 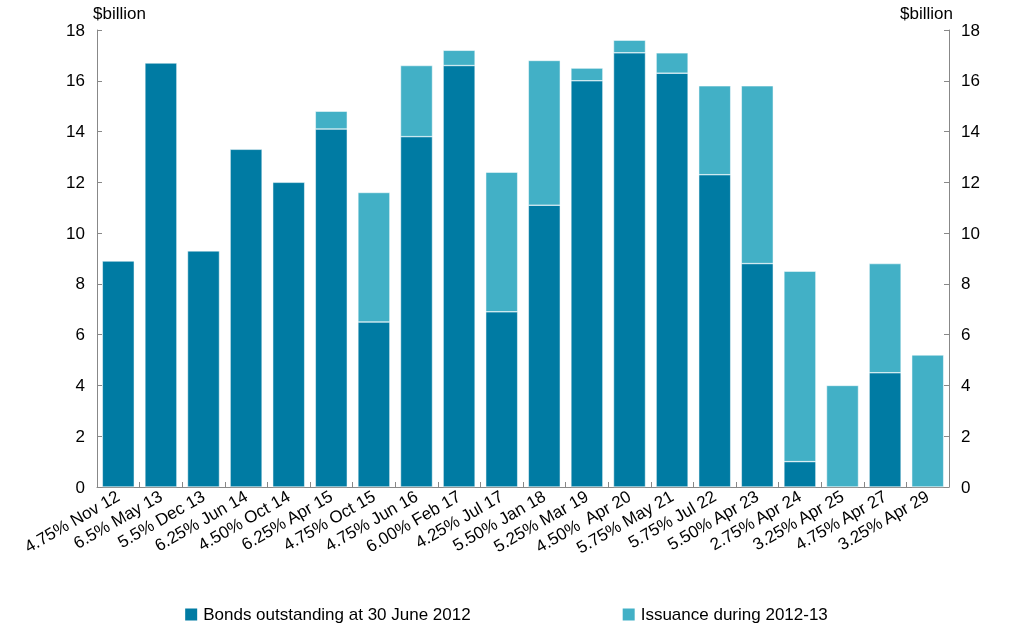 What do you see at coordinates (966, 335) in the screenshot?
I see `y2-tick-label: 6` at bounding box center [966, 335].